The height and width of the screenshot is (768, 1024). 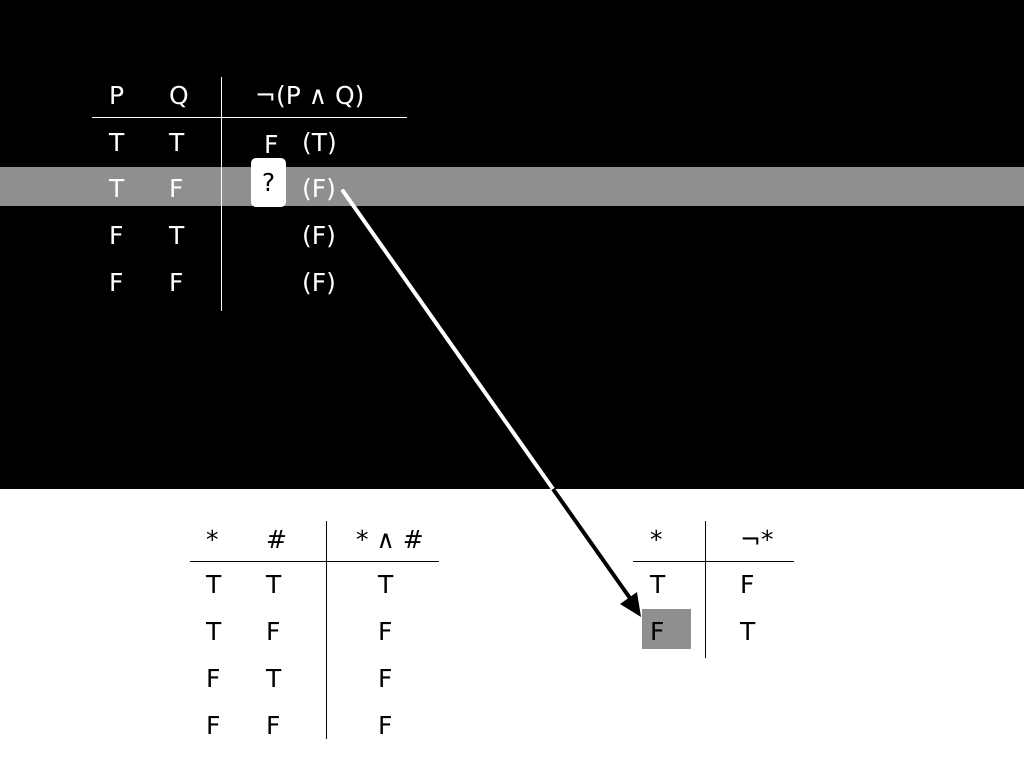 What do you see at coordinates (213, 678) in the screenshot?
I see `and-row3-star: F` at bounding box center [213, 678].